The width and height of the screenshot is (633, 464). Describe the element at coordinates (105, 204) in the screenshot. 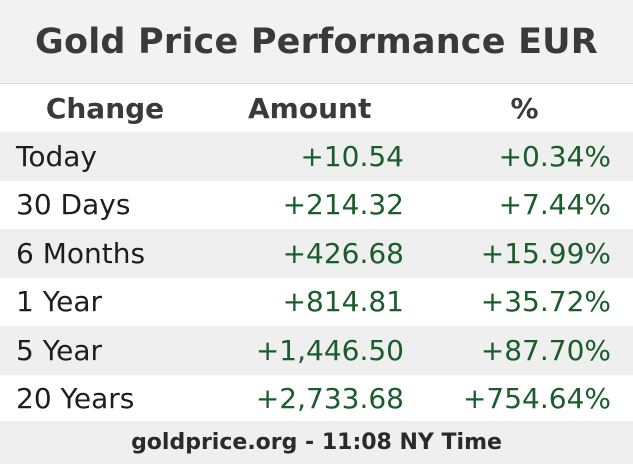

I see `row-change-label: 30 Days` at that location.